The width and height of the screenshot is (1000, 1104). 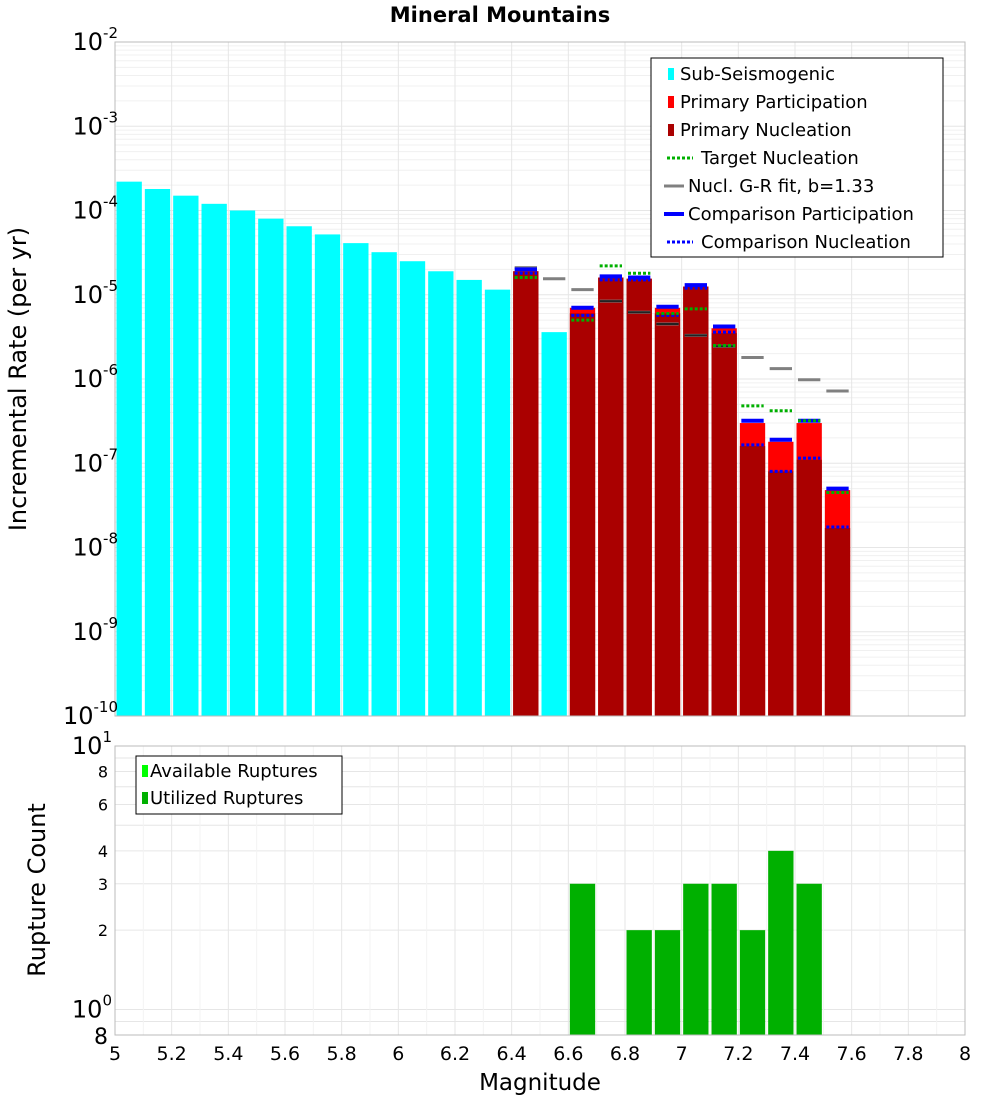 What do you see at coordinates (110, 202) in the screenshot?
I see `tick-exponent: -4` at bounding box center [110, 202].